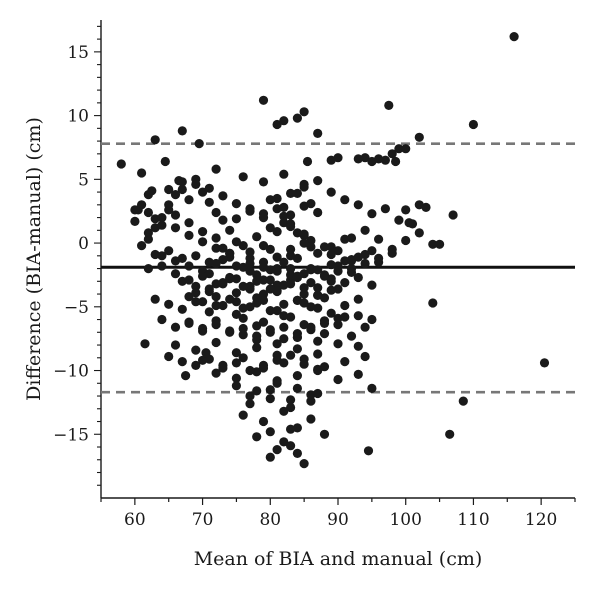 The image size is (600, 590). I want to click on x-tick-label: 110, so click(473, 520).